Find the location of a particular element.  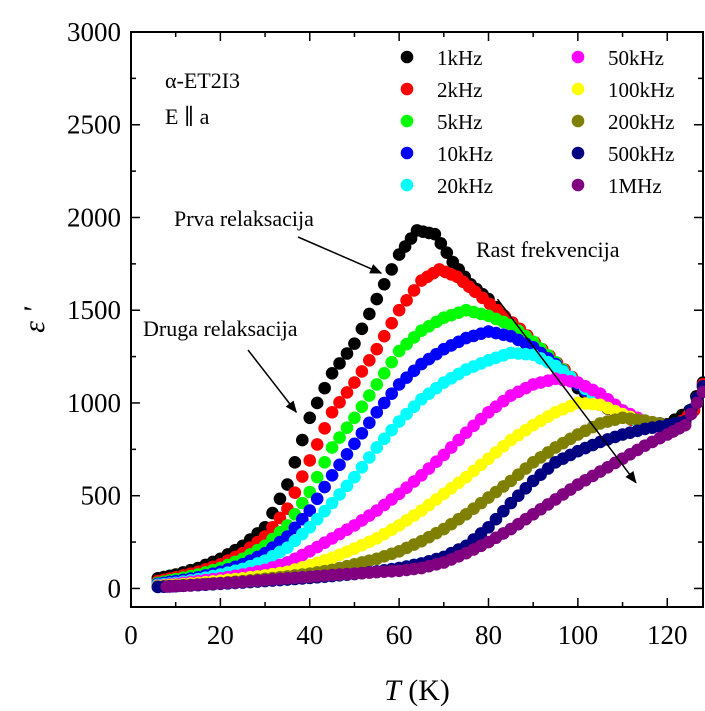

annotation-arrow-second-relaxation is located at coordinates (272, 381).